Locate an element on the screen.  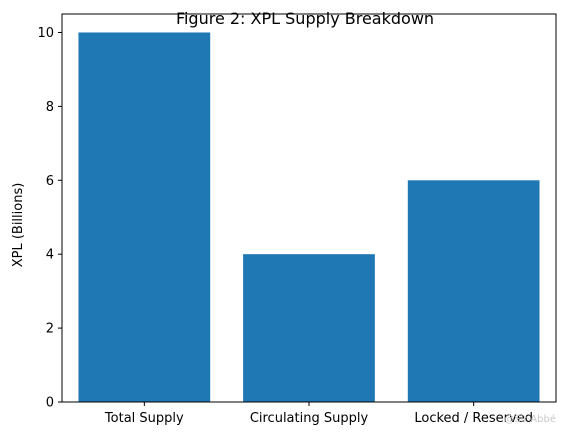
y-tick-label: 6 is located at coordinates (50, 181).